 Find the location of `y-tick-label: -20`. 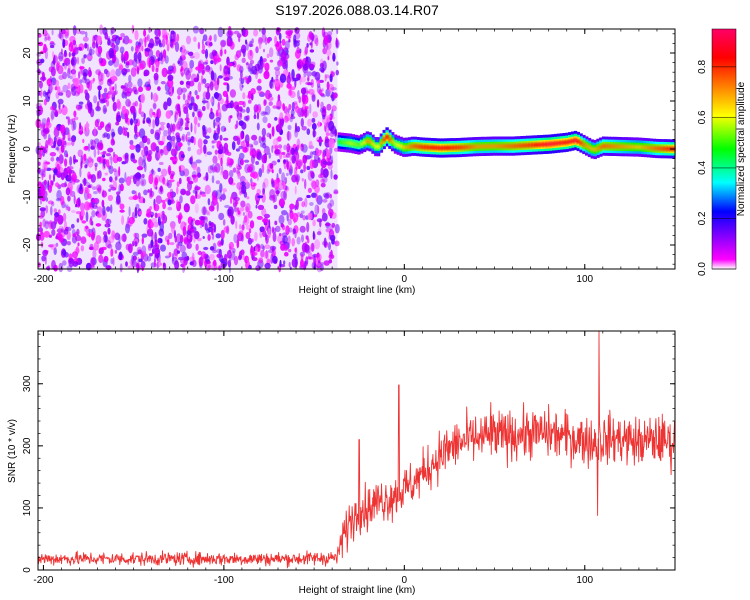

y-tick-label: -20 is located at coordinates (27, 244).